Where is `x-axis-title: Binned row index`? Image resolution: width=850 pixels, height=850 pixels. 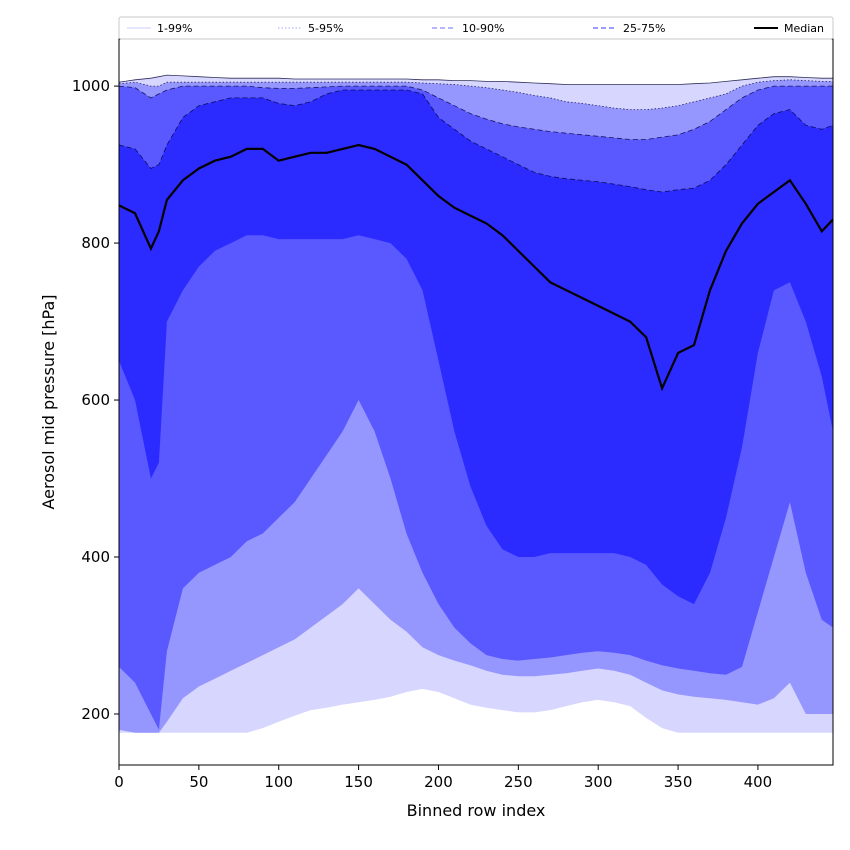
x-axis-title: Binned row index is located at coordinates (476, 810).